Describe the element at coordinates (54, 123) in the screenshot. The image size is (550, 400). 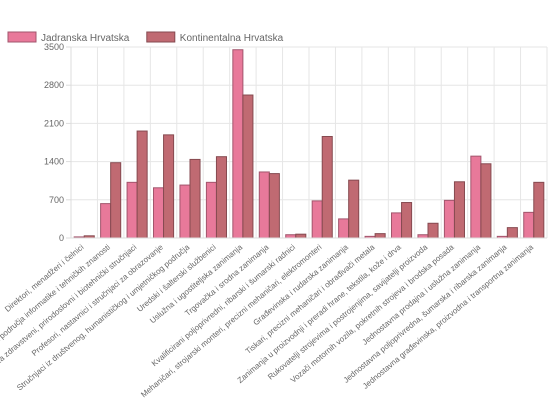
I see `y-tick-label: 2100` at that location.